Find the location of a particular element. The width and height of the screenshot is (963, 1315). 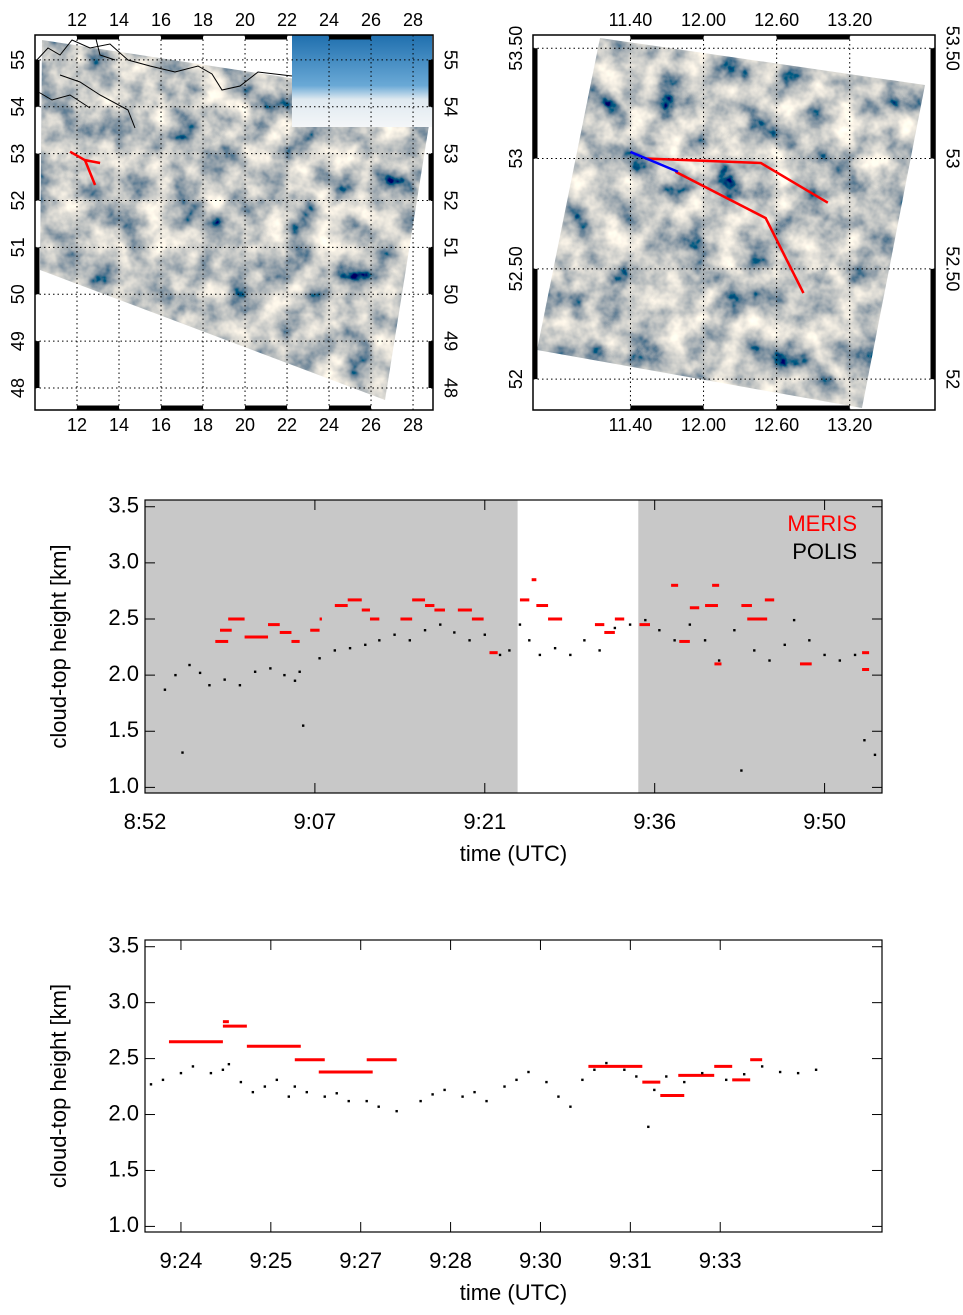

y-tick-label: 53 is located at coordinates (18, 154).